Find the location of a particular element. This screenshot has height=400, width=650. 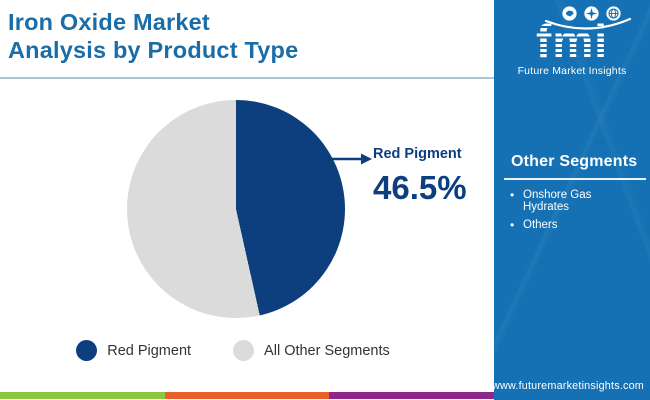

other-segments-heading: Other Segments is located at coordinates (574, 161).